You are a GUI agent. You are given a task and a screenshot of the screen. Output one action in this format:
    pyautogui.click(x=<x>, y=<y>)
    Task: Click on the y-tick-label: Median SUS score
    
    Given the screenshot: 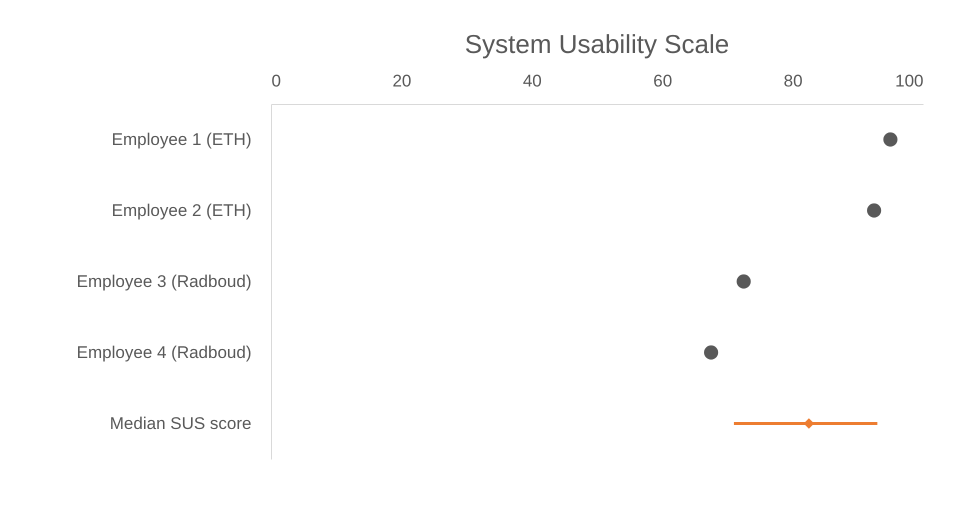 What is the action you would take?
    pyautogui.click(x=181, y=423)
    